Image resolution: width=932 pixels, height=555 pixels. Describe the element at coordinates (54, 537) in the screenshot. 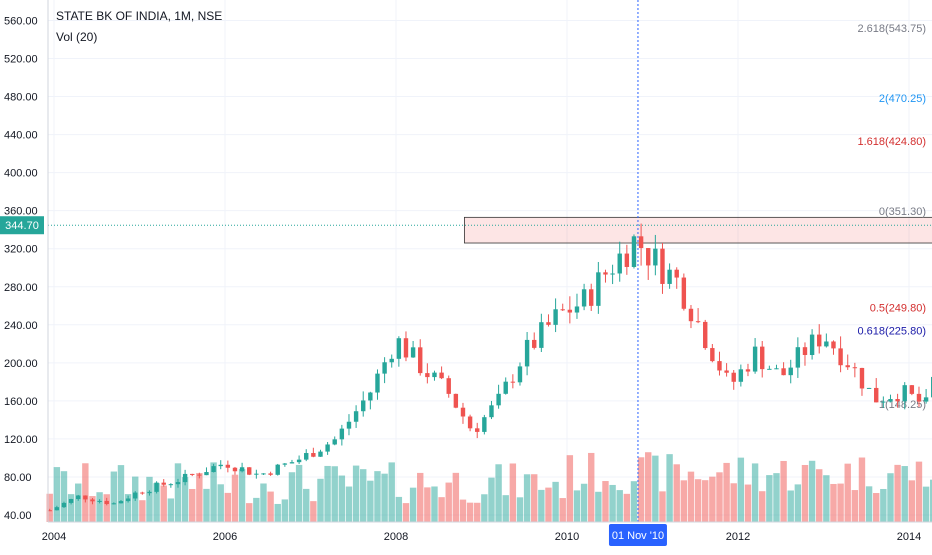

I see `x-tick-label: 2004` at that location.